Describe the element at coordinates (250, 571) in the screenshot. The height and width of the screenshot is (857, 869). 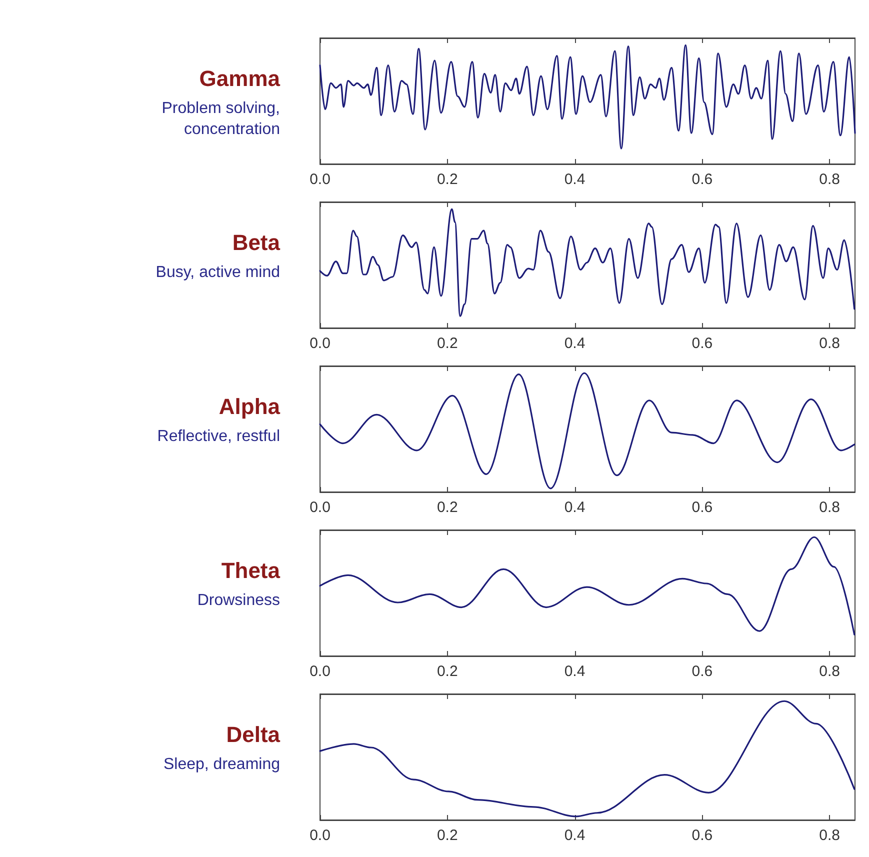
I see `text: Theta` at that location.